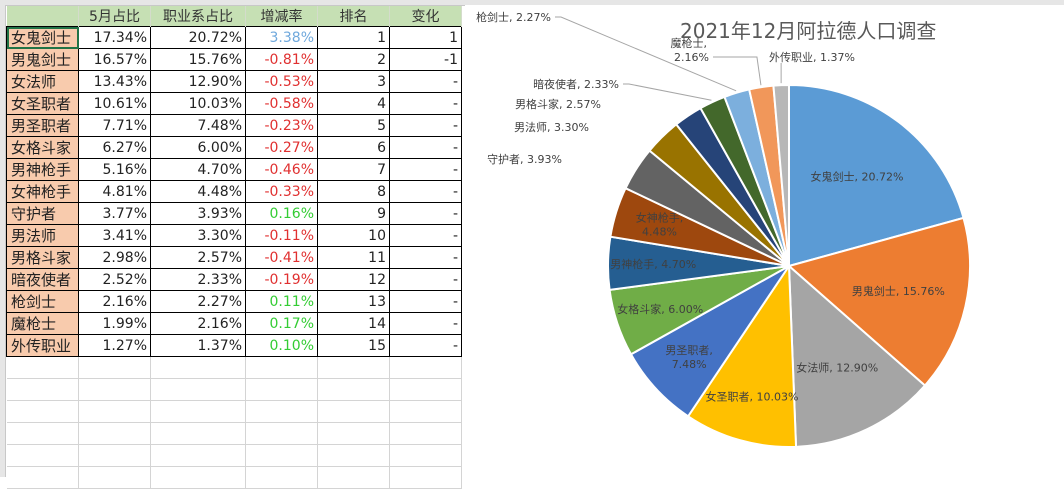 This screenshot has height=489, width=1064. I want to click on class-share-cell: 3.93%, so click(198, 213).